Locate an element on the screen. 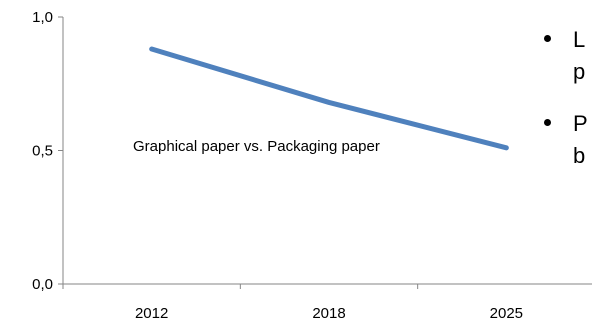 This screenshot has width=592, height=327. x-tick-label: 2018 is located at coordinates (328, 313).